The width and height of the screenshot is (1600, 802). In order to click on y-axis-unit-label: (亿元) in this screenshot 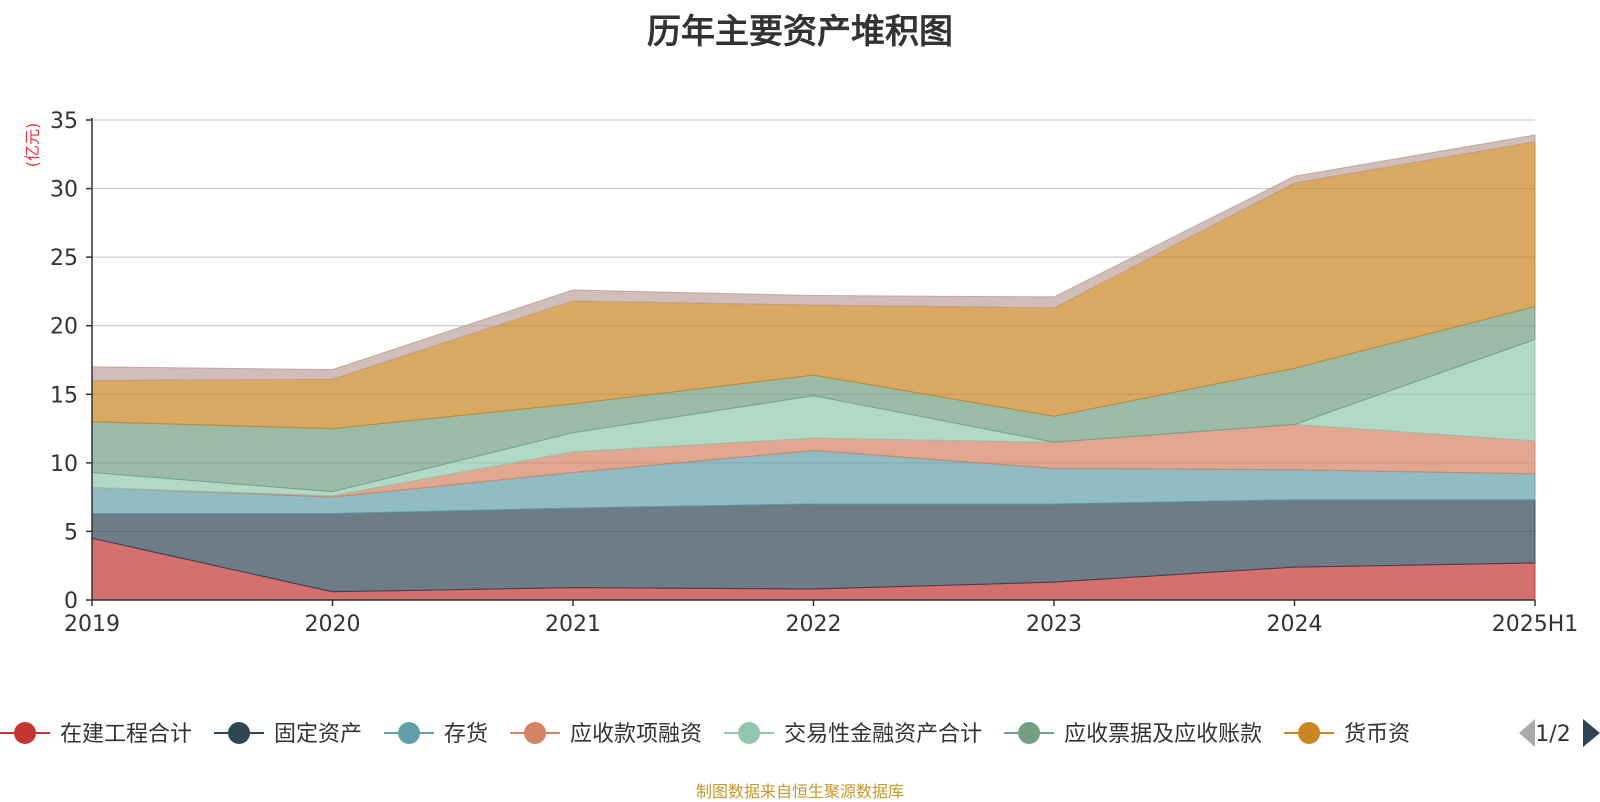, I will do `click(32, 145)`.